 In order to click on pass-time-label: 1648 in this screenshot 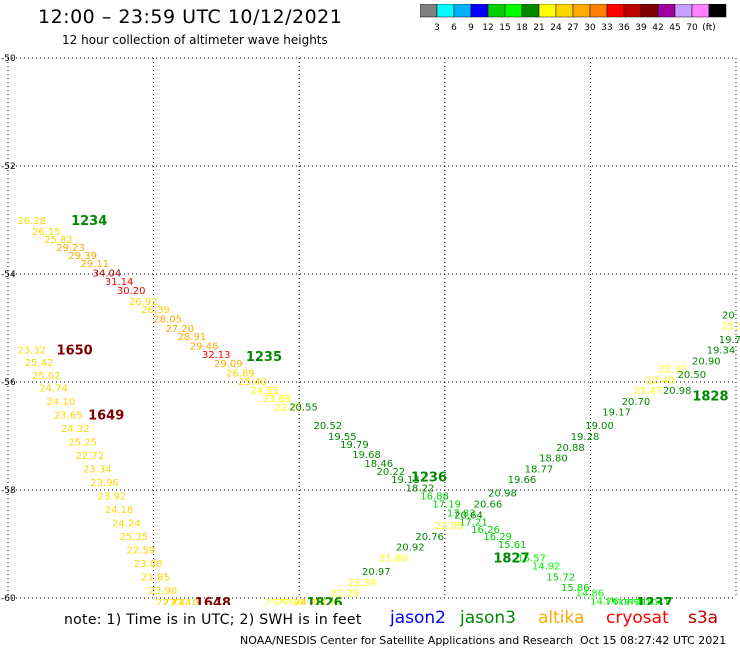, I will do `click(213, 600)`.